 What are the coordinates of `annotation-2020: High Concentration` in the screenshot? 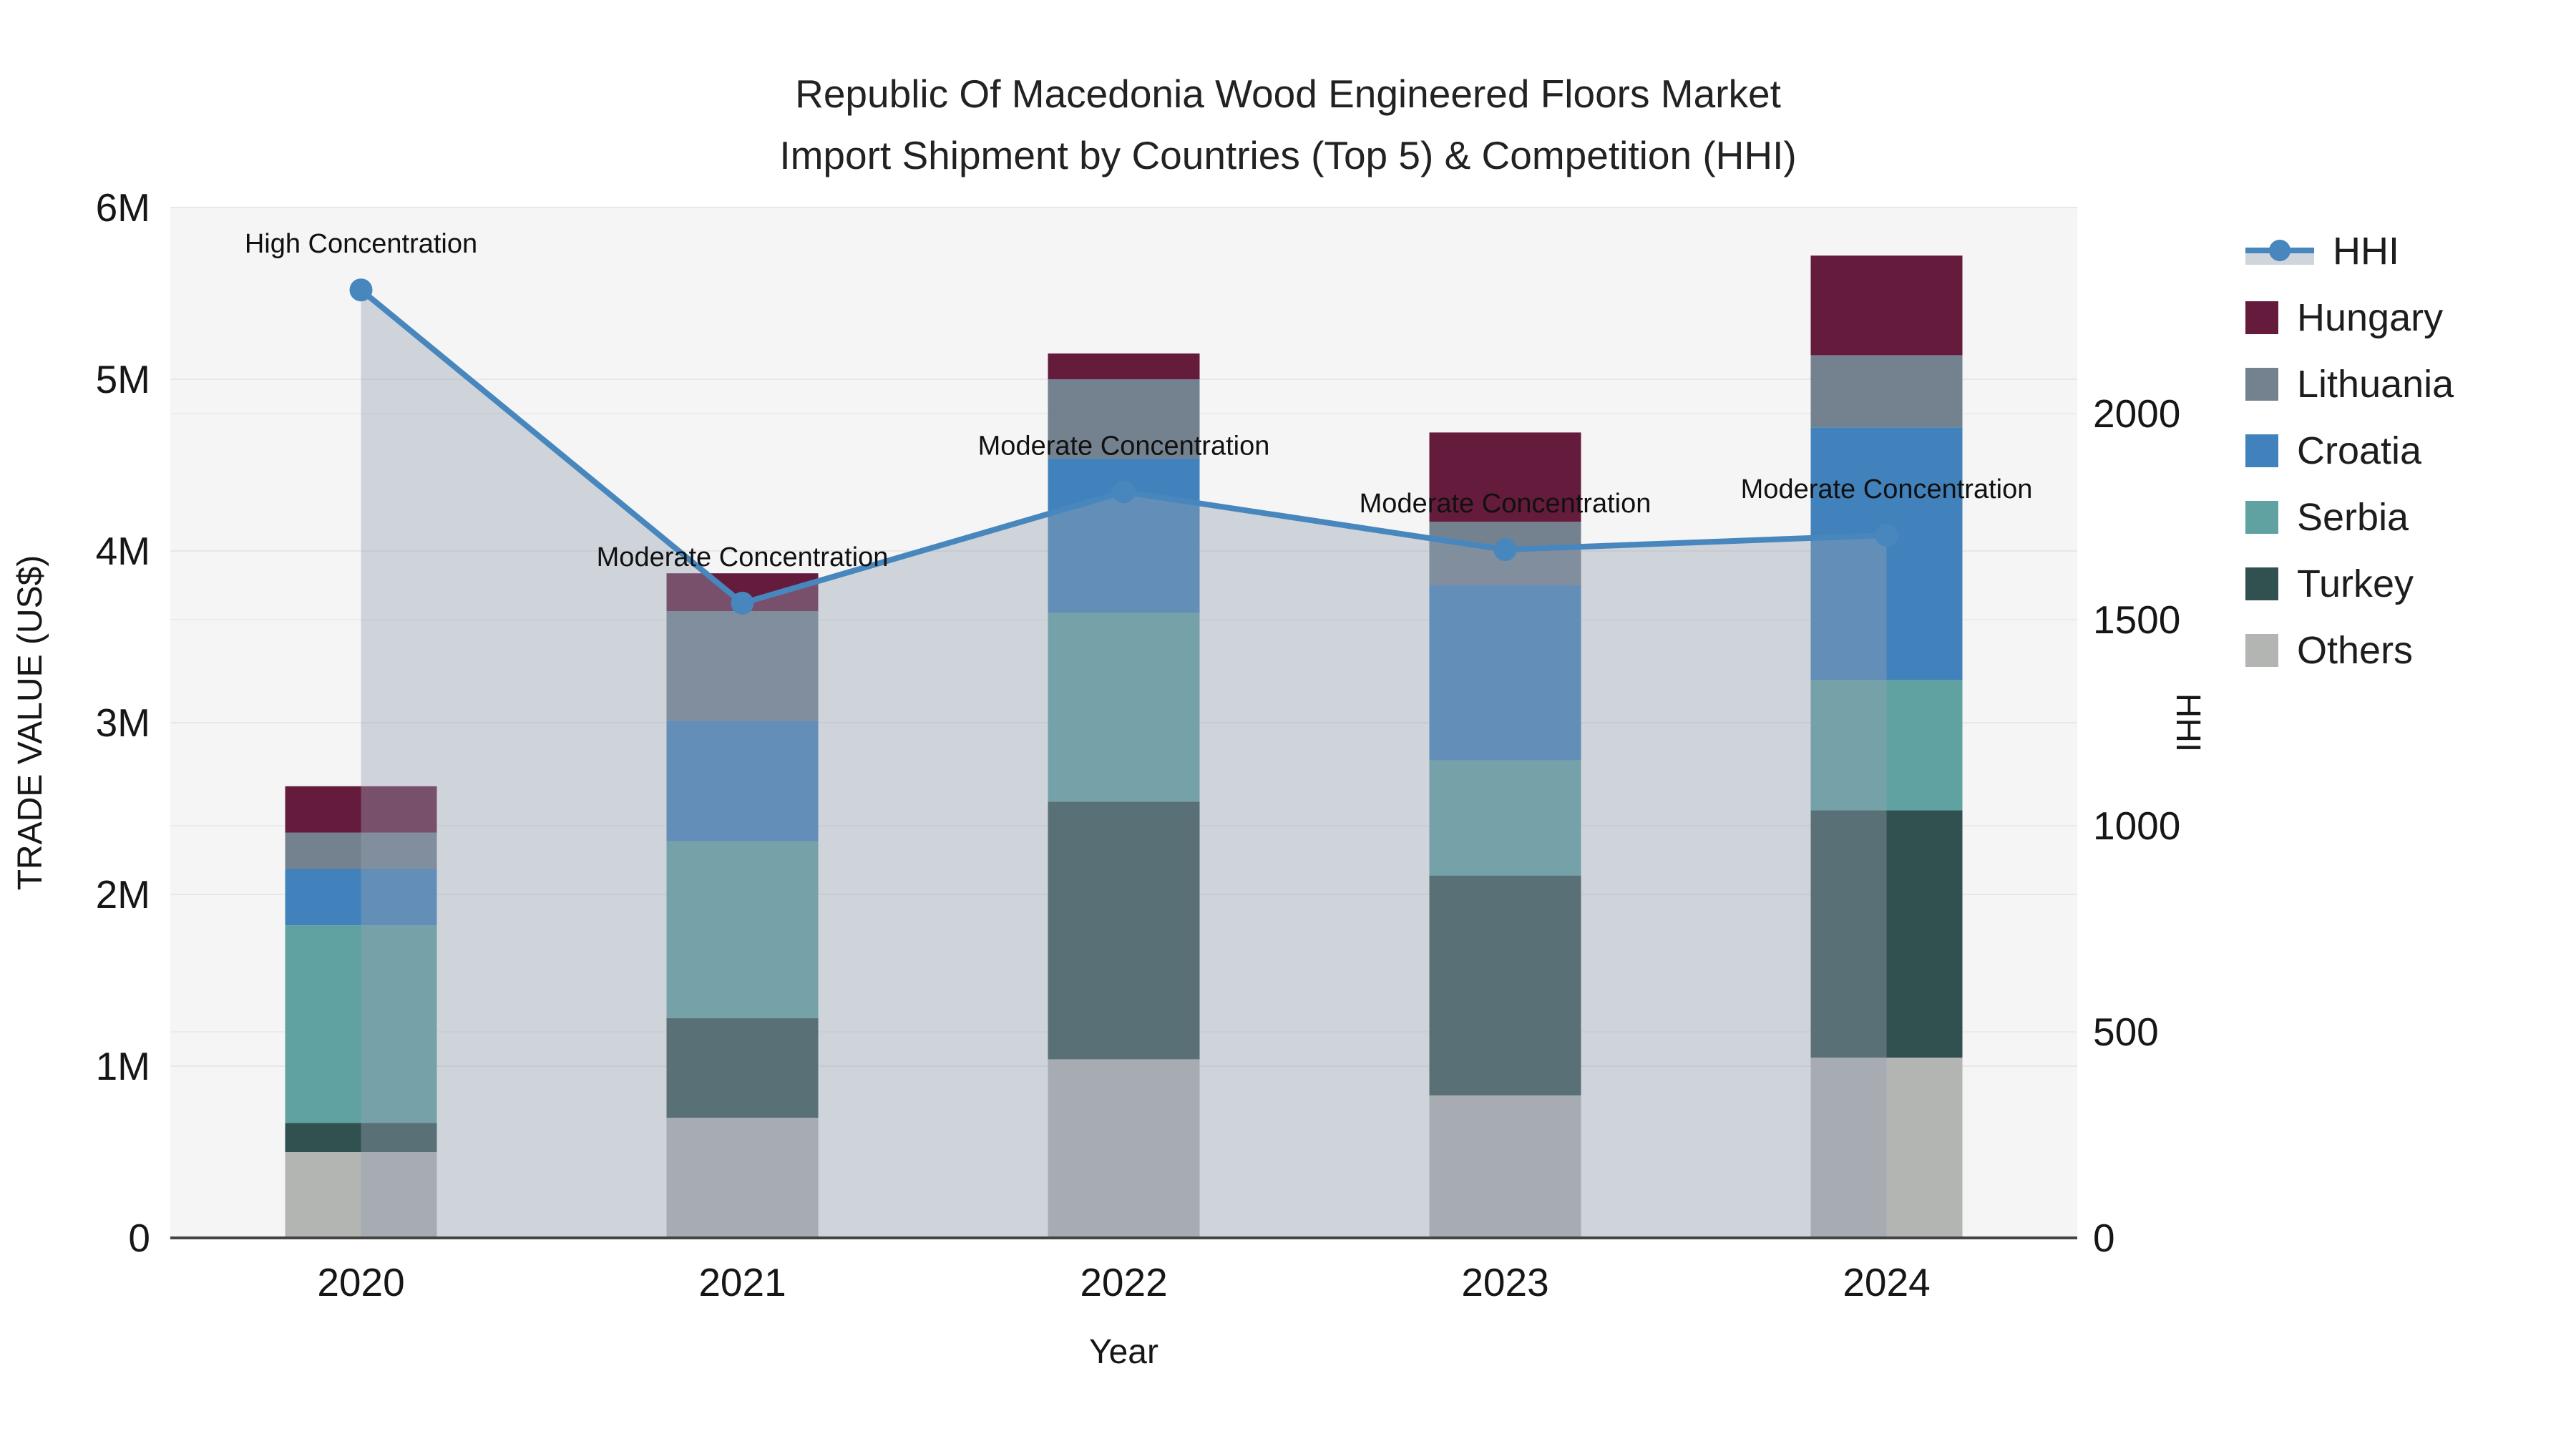 It's located at (361, 244).